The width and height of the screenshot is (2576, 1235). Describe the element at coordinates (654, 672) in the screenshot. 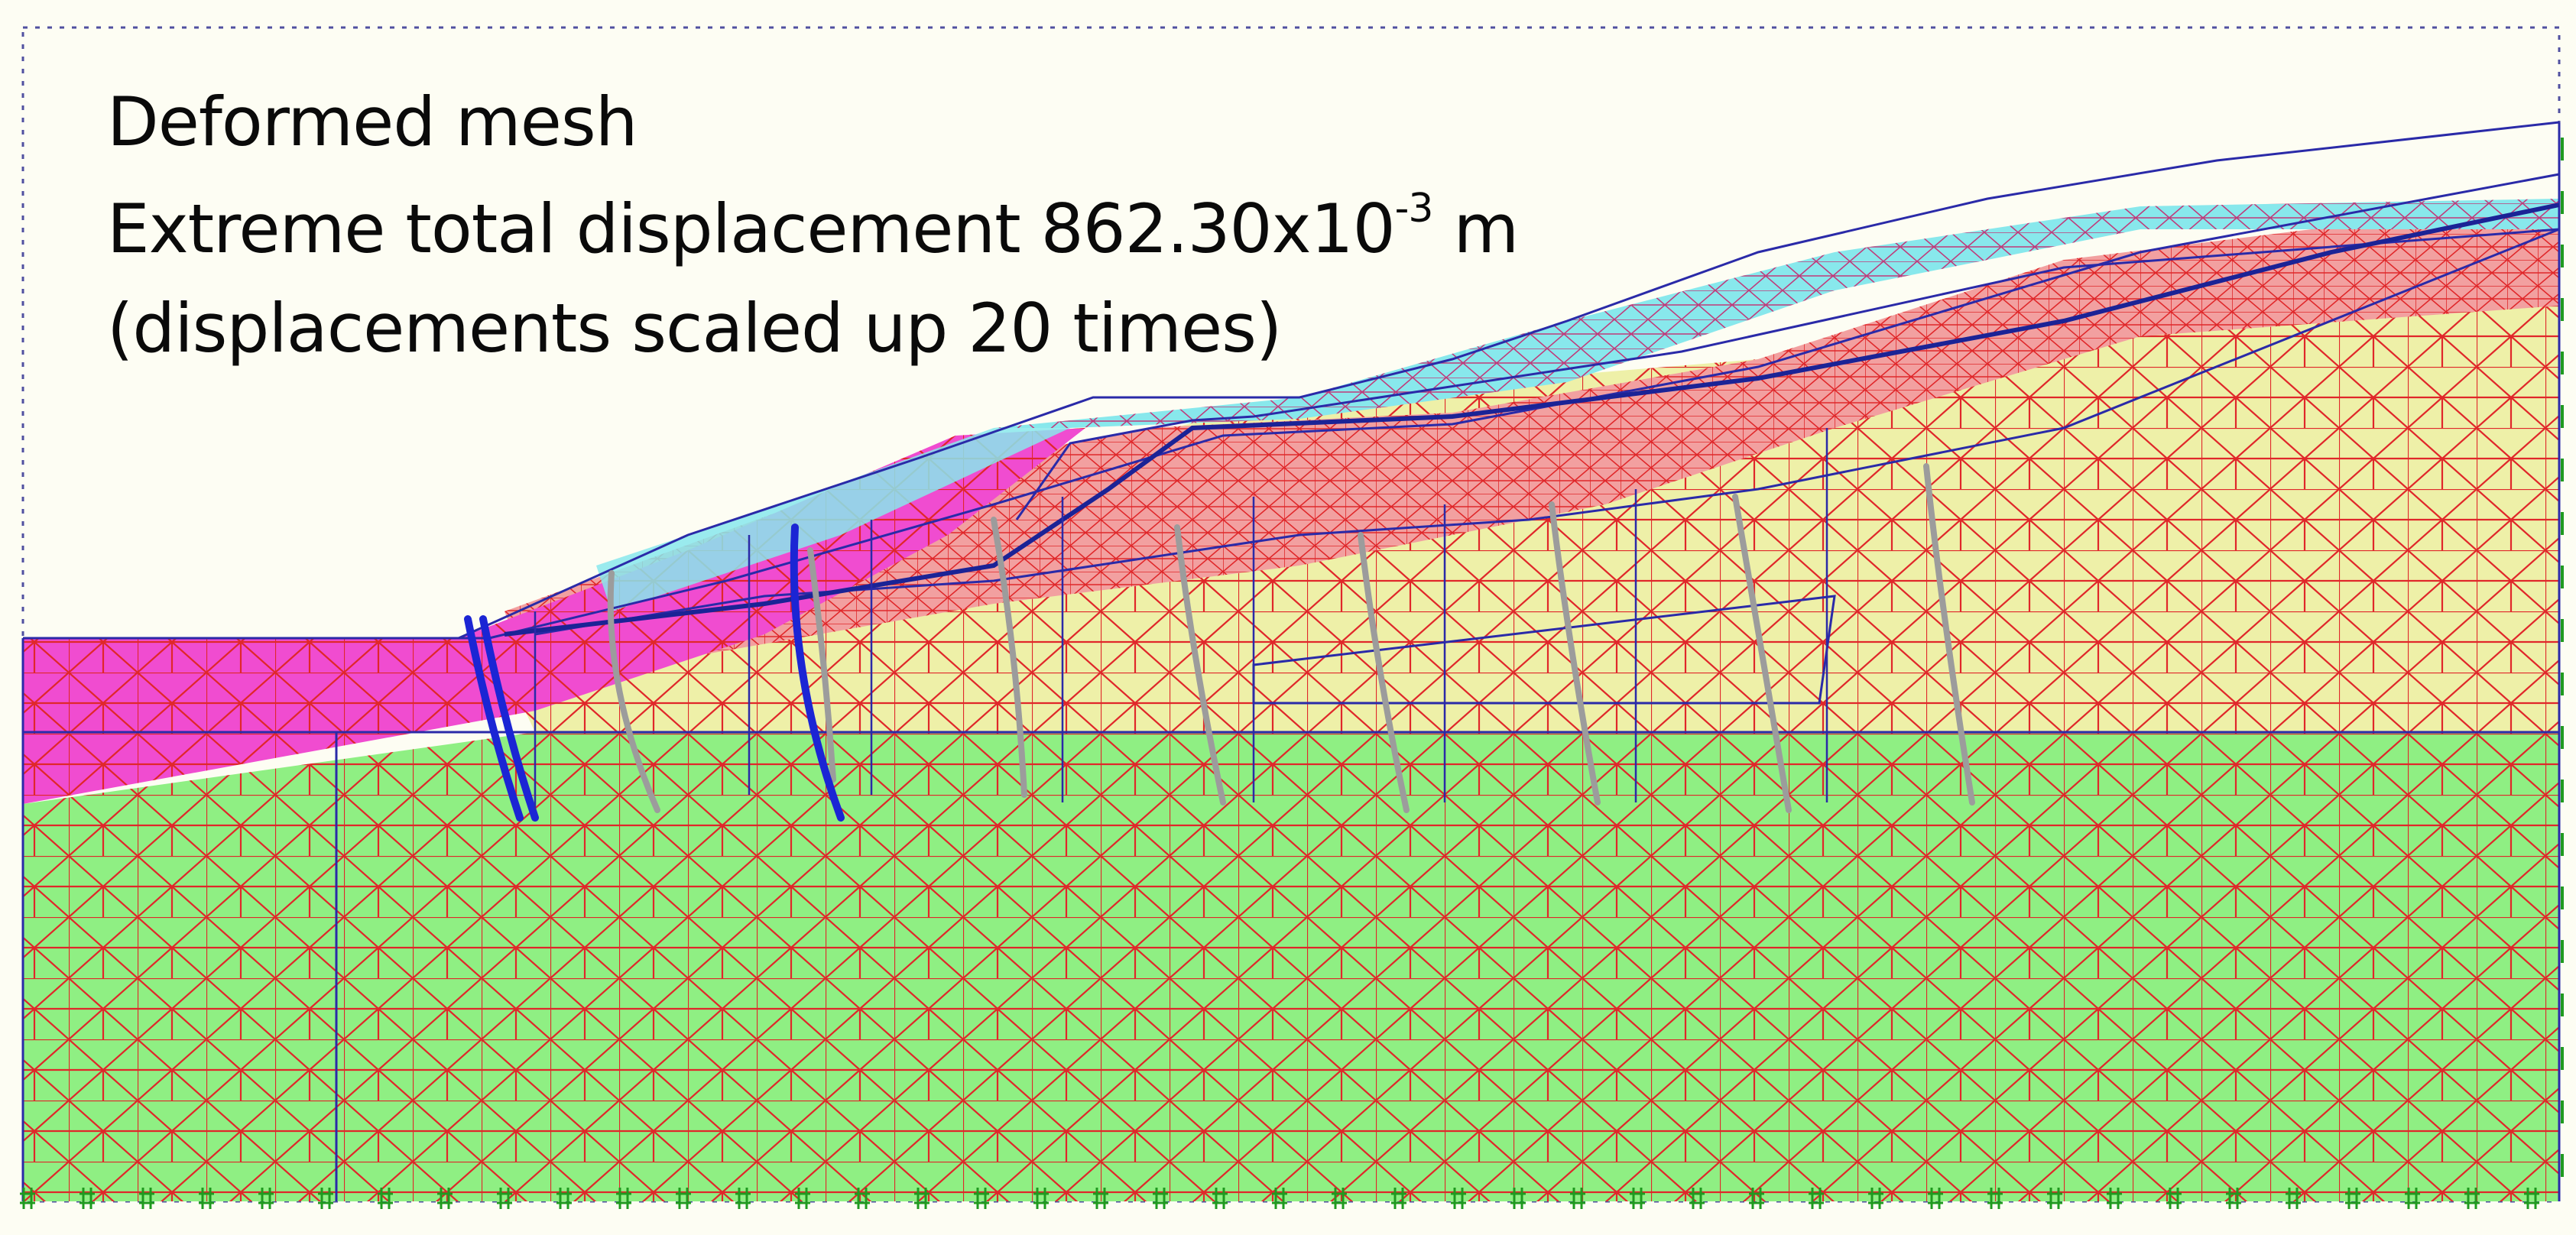

I see `active-piles` at that location.